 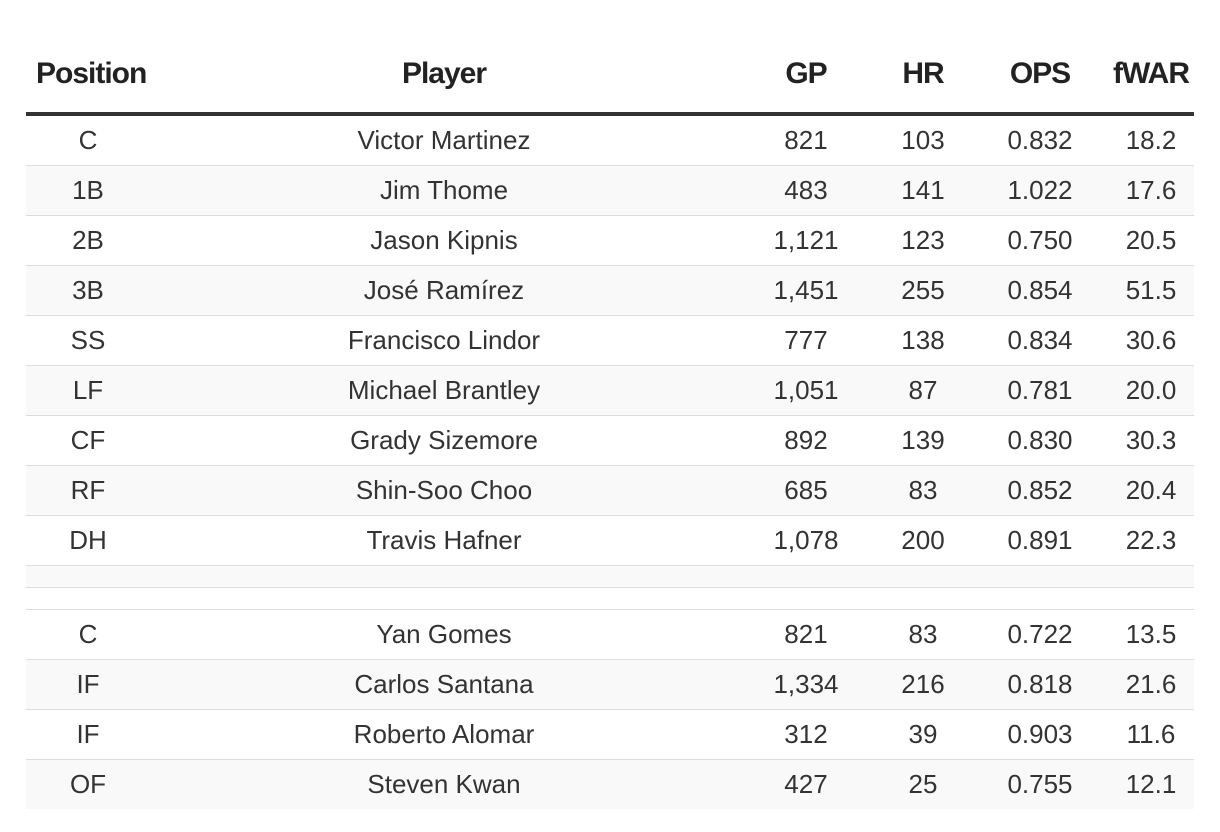 What do you see at coordinates (1040, 440) in the screenshot?
I see `cell-ops: 0.830` at bounding box center [1040, 440].